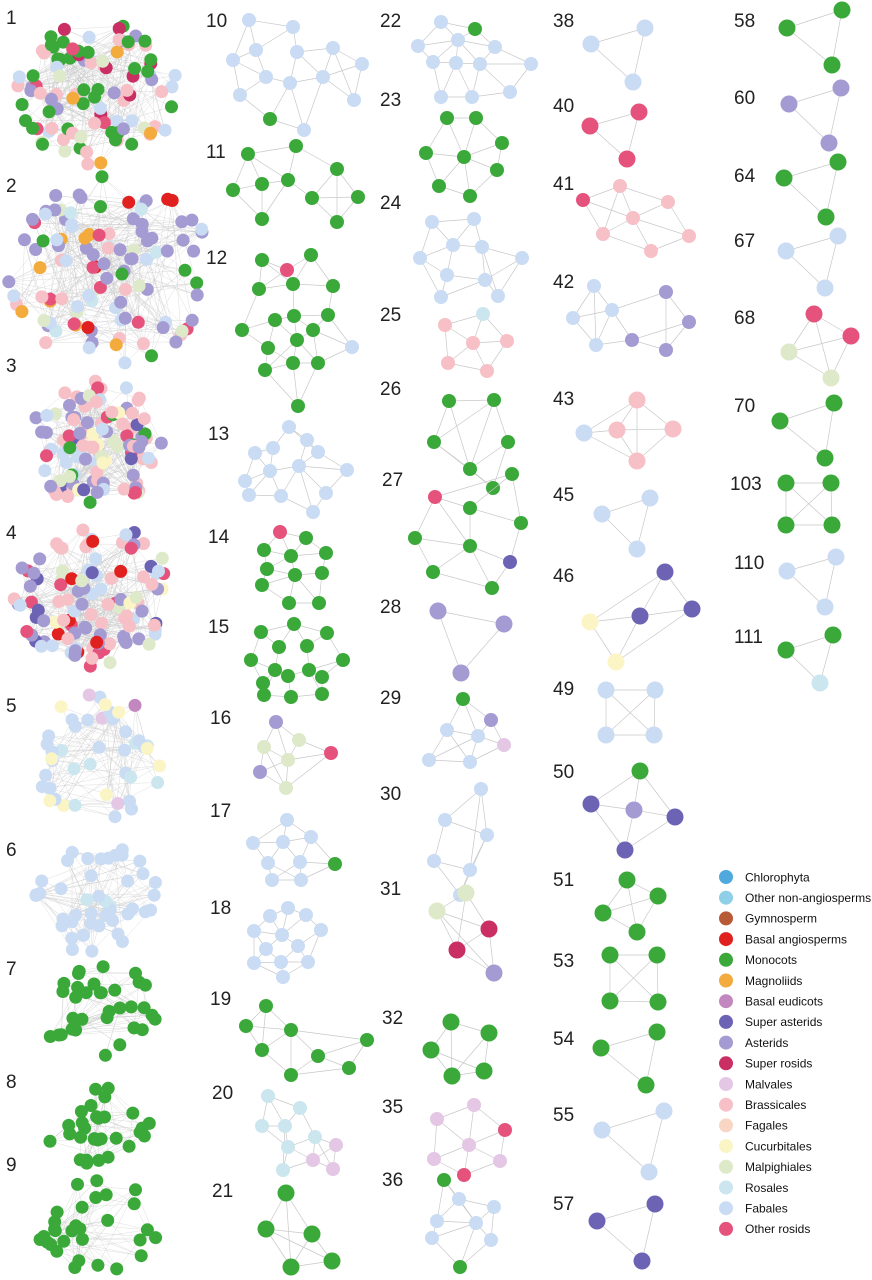 Image resolution: width=872 pixels, height=1280 pixels. I want to click on cluster-111: 111, so click(788, 659).